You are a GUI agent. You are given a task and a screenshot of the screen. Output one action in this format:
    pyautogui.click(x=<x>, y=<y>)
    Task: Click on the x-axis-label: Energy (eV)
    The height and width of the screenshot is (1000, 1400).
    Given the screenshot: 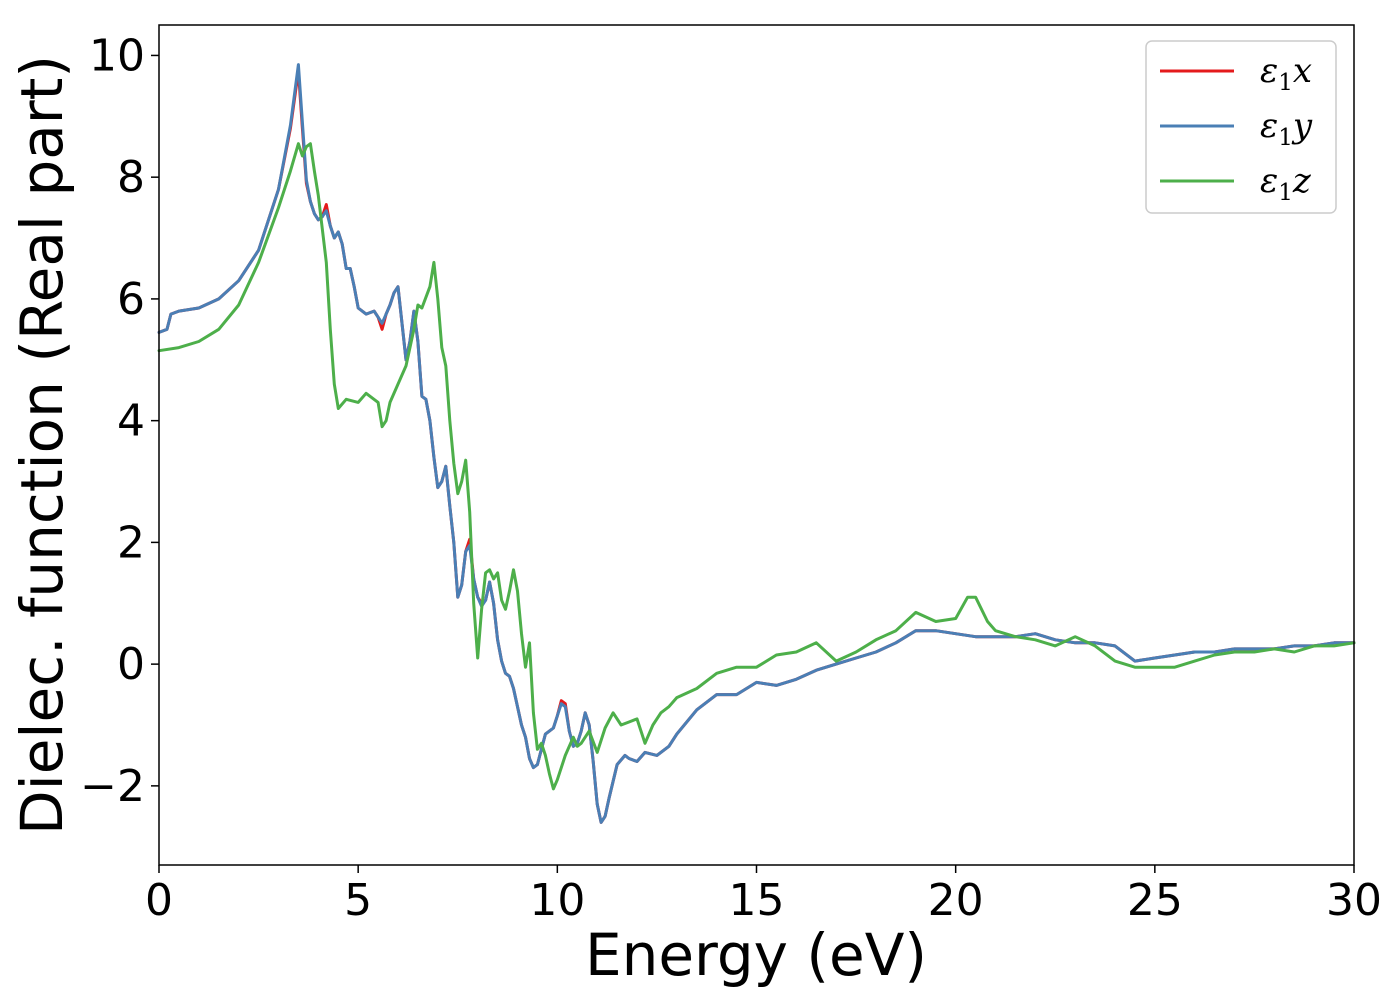 What is the action you would take?
    pyautogui.click(x=756, y=955)
    